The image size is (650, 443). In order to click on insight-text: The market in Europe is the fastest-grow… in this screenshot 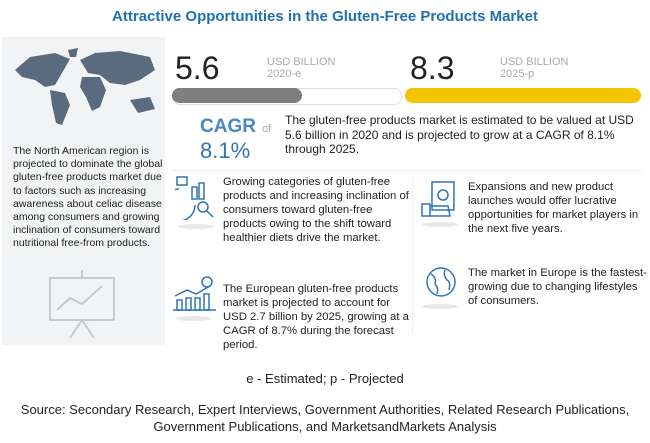, I will do `click(557, 287)`.